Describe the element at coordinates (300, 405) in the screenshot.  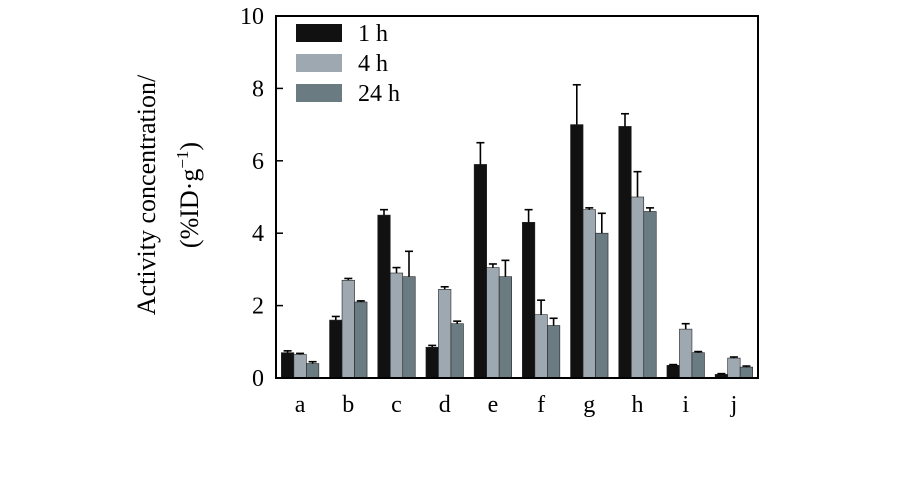
I see `x-category-label: a` at that location.